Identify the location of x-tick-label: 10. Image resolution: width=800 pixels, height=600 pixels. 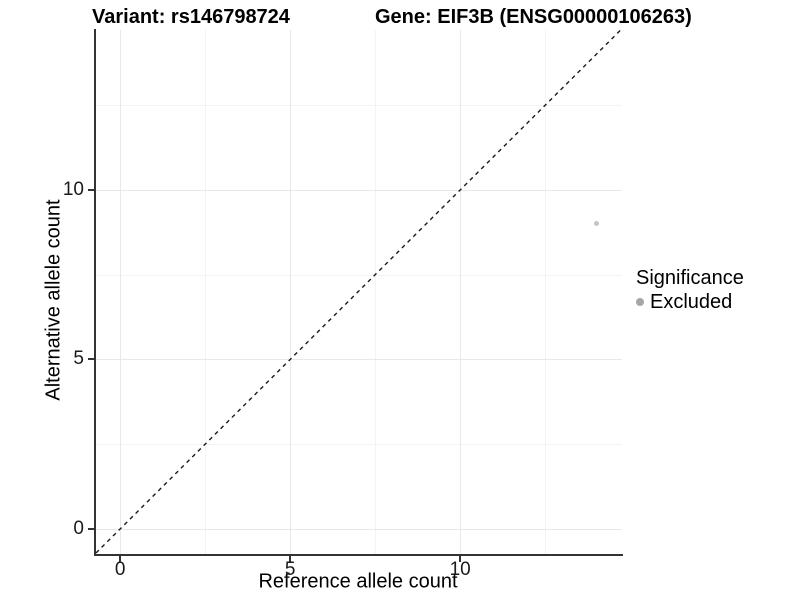
(460, 569).